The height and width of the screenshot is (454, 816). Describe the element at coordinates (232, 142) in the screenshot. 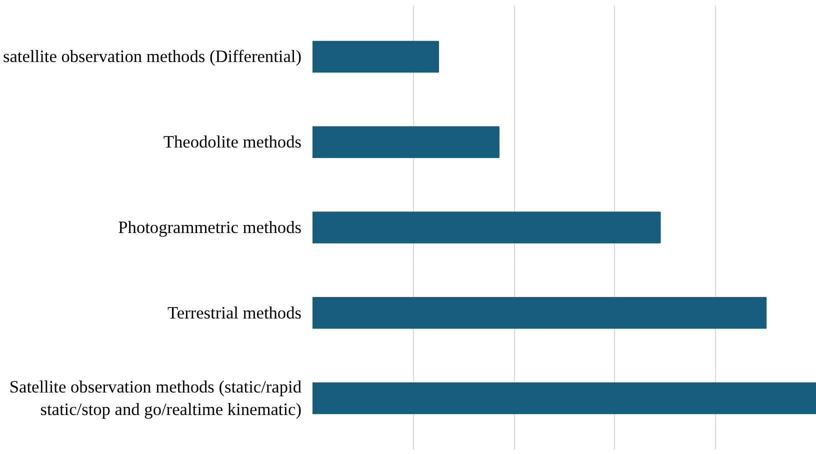

I see `y-tick-label: Theodolite methods` at that location.